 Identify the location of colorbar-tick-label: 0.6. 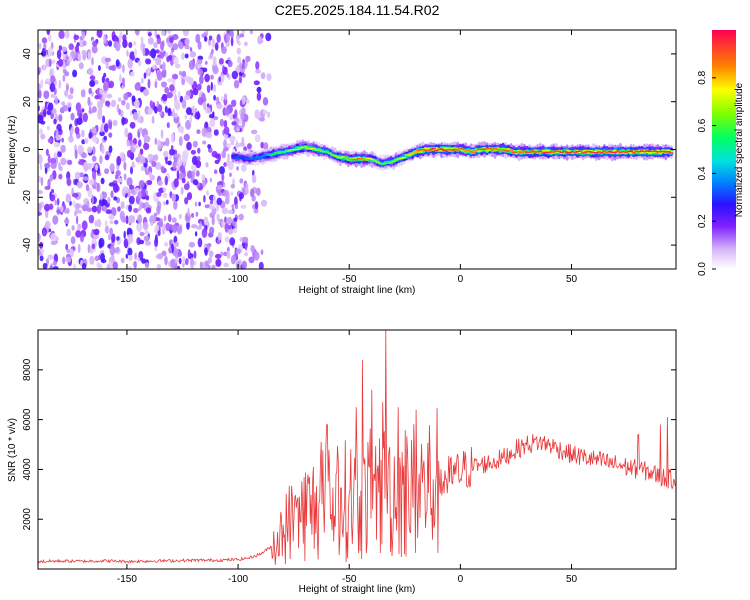
(702, 125).